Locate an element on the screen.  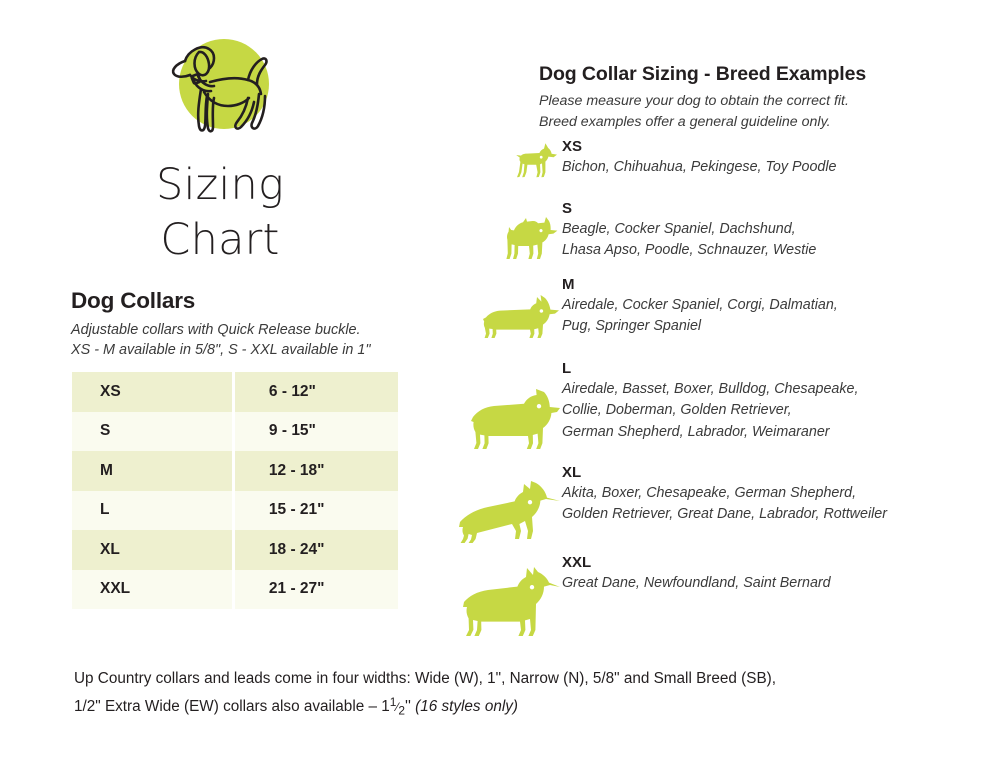
great-dane-silhouette-icon is located at coordinates (506, 603).